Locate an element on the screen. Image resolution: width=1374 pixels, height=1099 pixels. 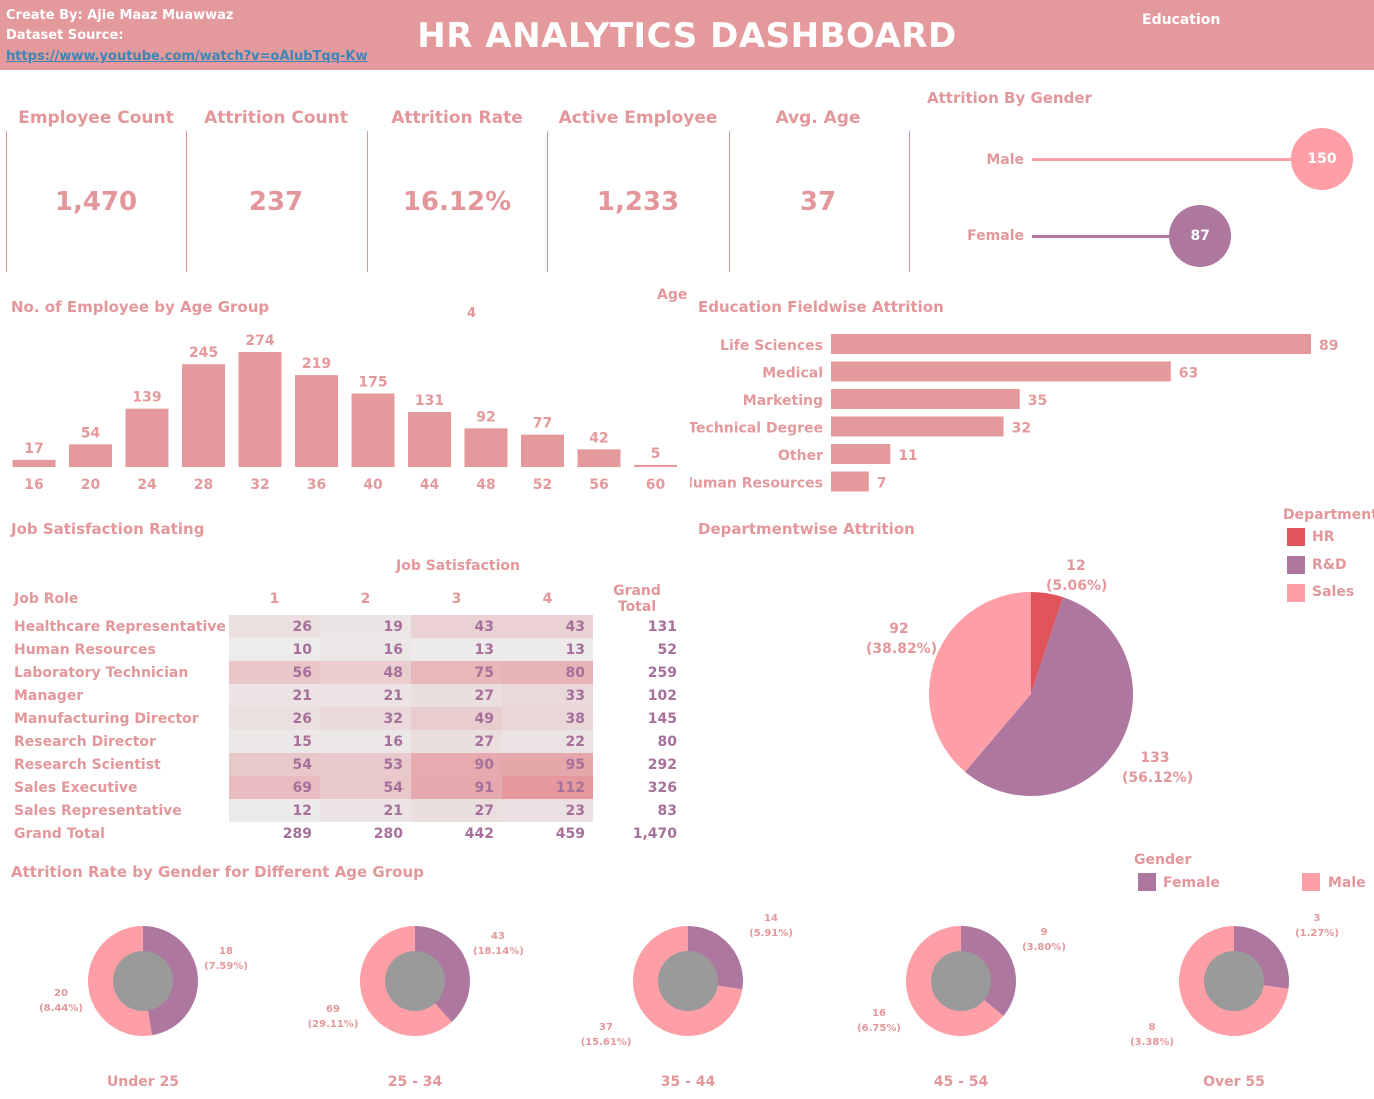
legend-swatch-female is located at coordinates (1147, 882).